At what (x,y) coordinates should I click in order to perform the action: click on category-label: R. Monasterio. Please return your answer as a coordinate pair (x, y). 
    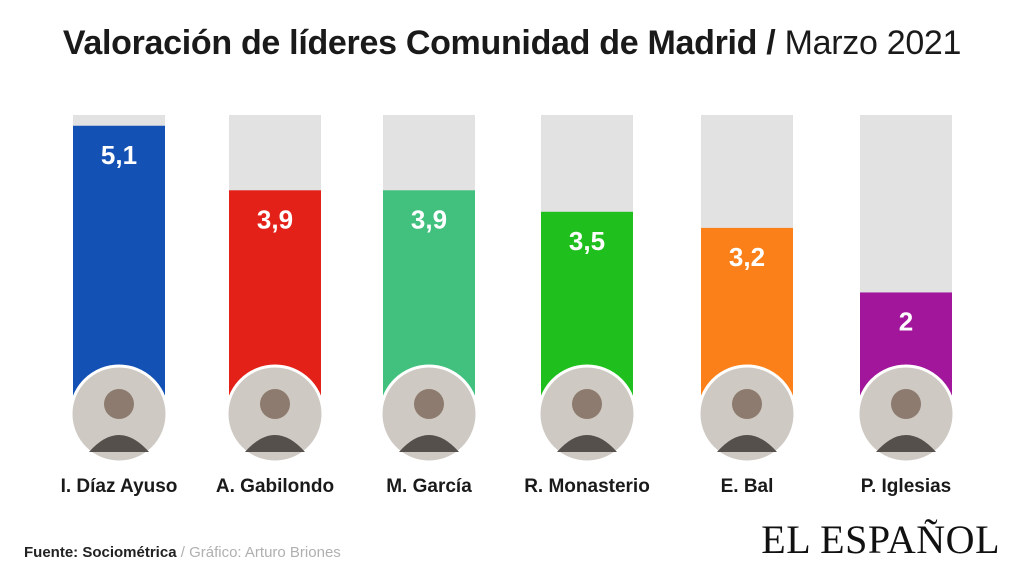
    Looking at the image, I should click on (587, 486).